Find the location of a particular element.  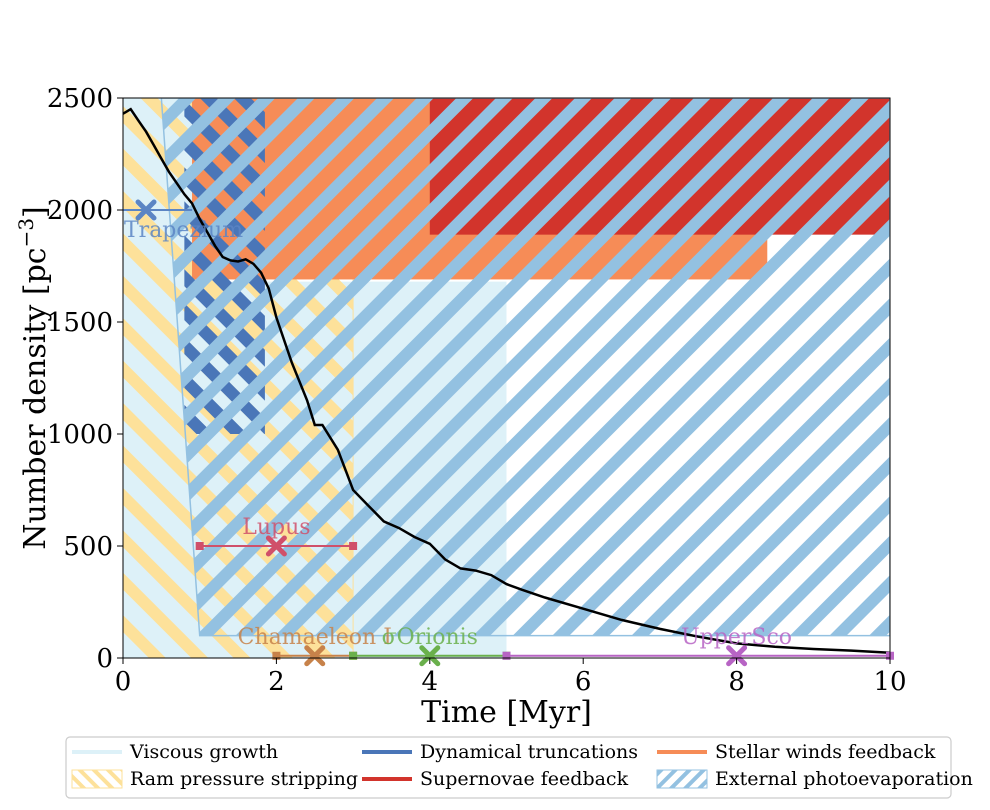

x-tick-label: 4 is located at coordinates (430, 682).